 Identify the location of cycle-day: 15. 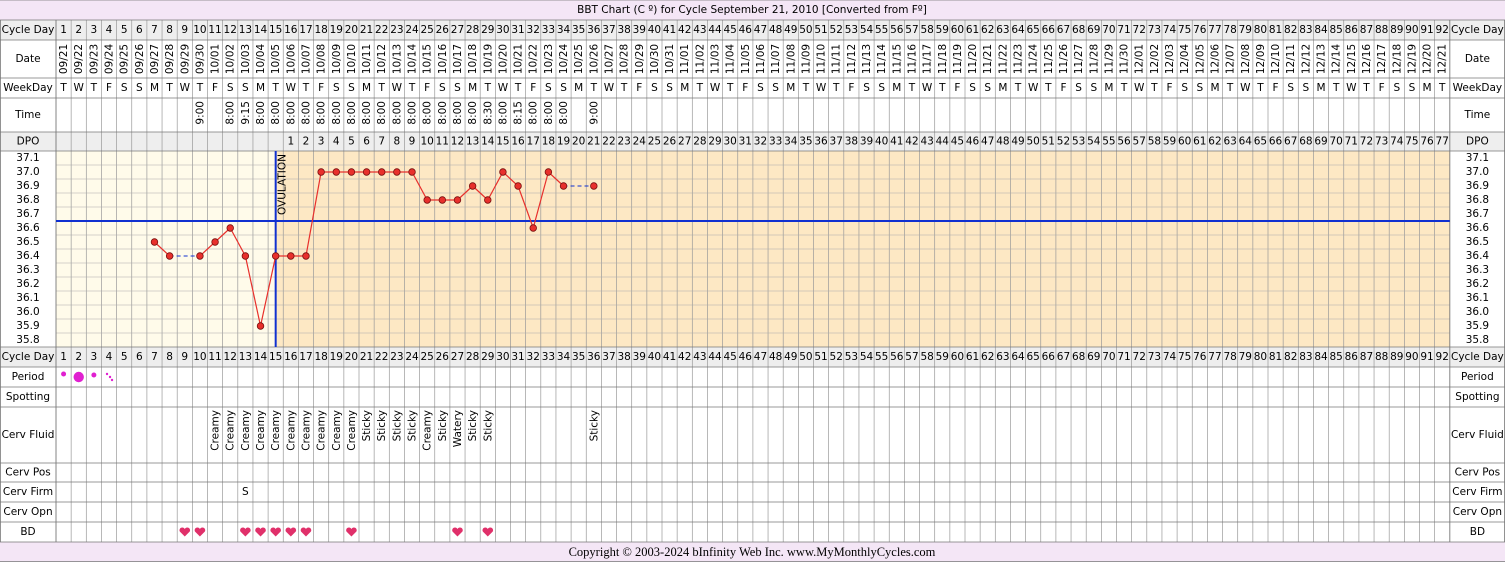
(275, 357).